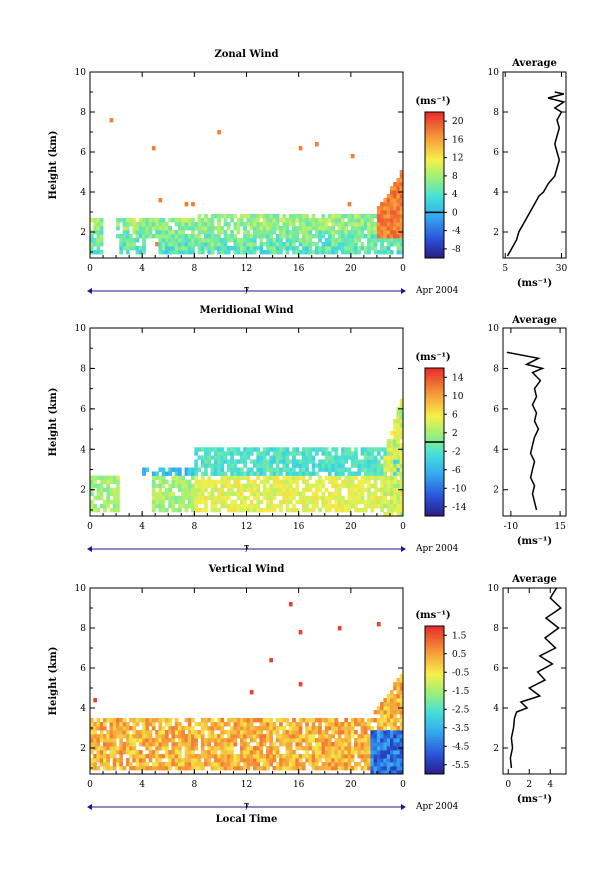 This screenshot has width=616, height=873. Describe the element at coordinates (496, 709) in the screenshot. I see `average-y-tick-label: 4` at that location.